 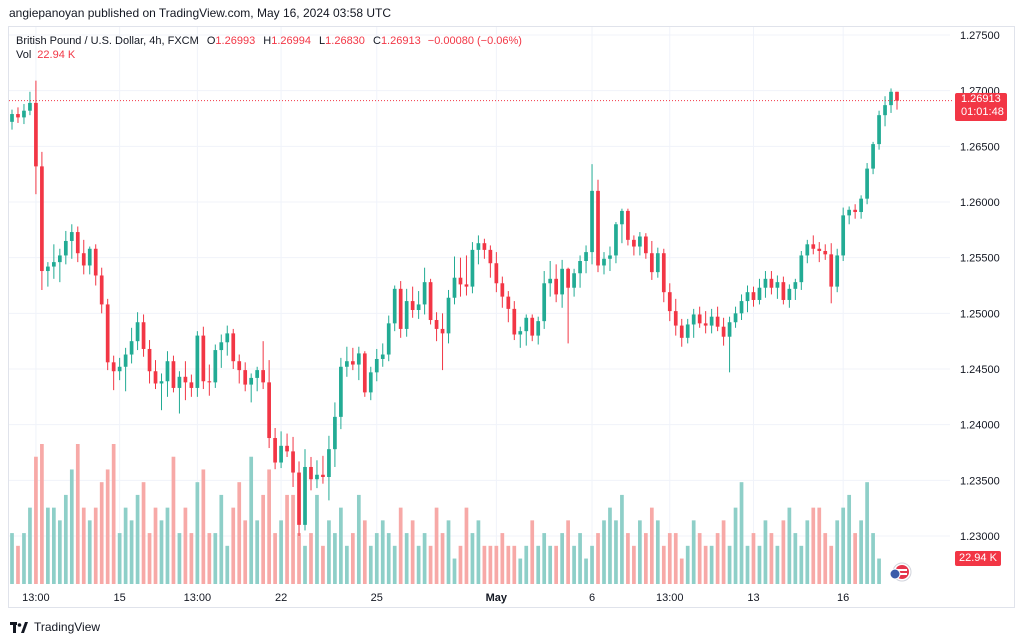 What do you see at coordinates (45, 55) in the screenshot?
I see `volume-legend: Vol 22.94 K` at bounding box center [45, 55].